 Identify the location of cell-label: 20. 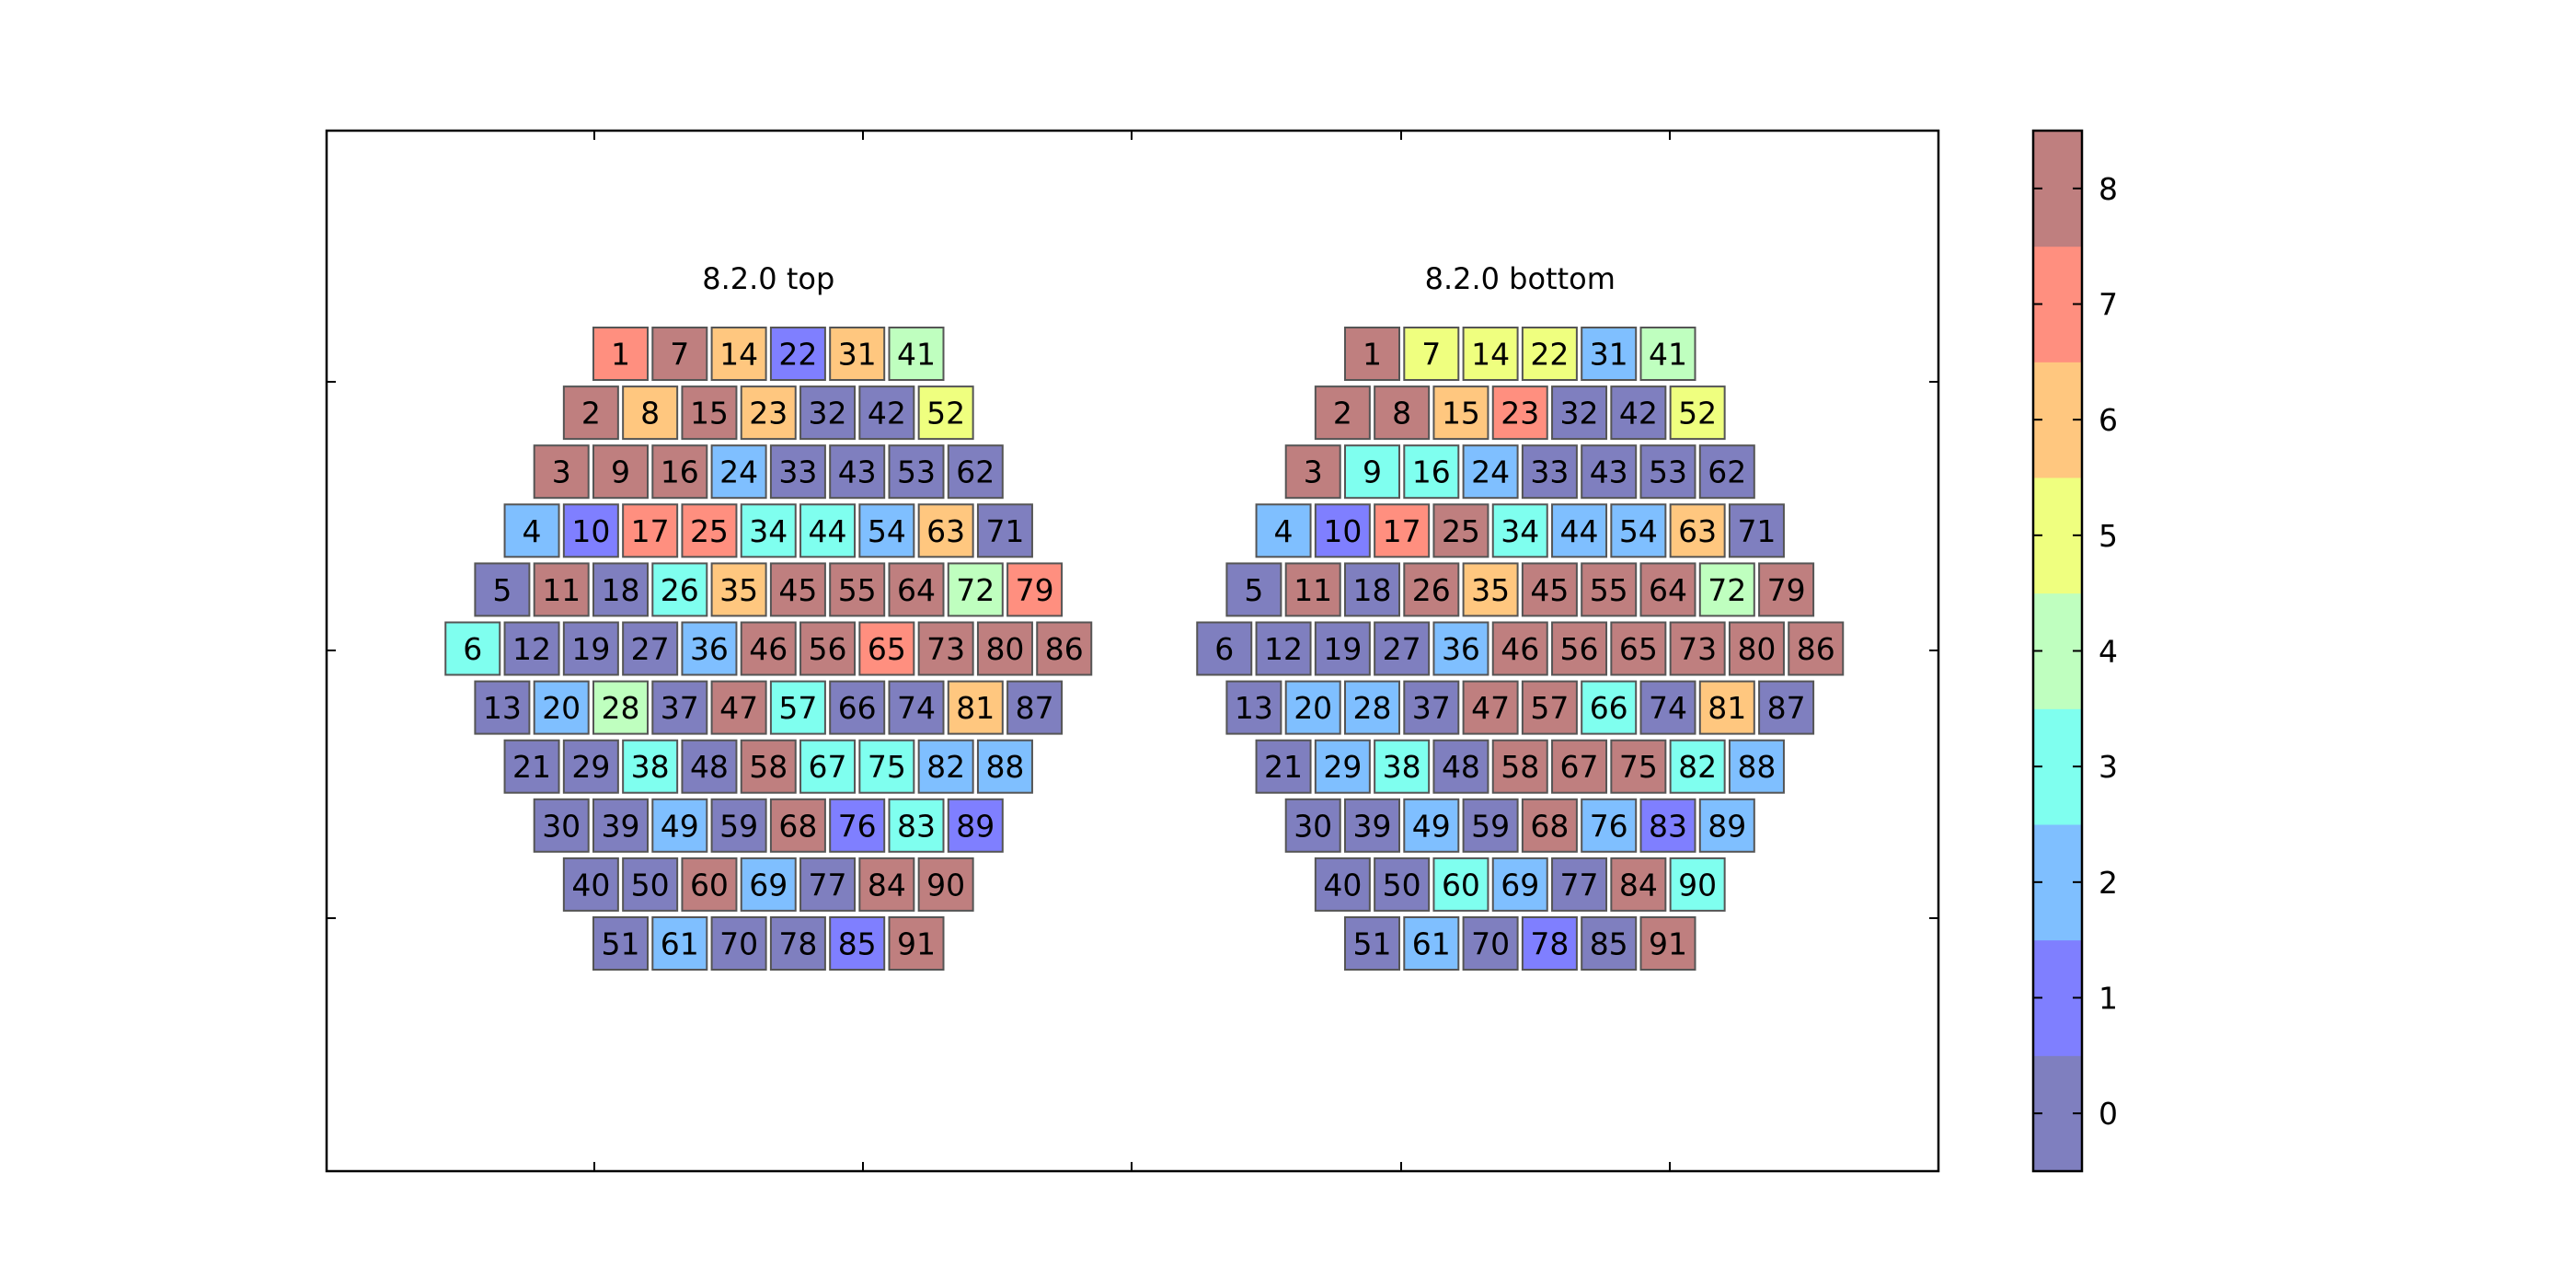
(1313, 708).